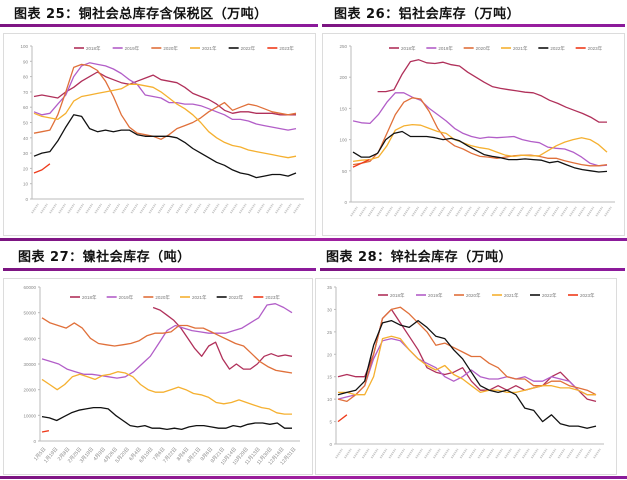 This screenshot has height=480, width=627. Describe the element at coordinates (29, 364) in the screenshot. I see `y-tick-label: 30000` at that location.